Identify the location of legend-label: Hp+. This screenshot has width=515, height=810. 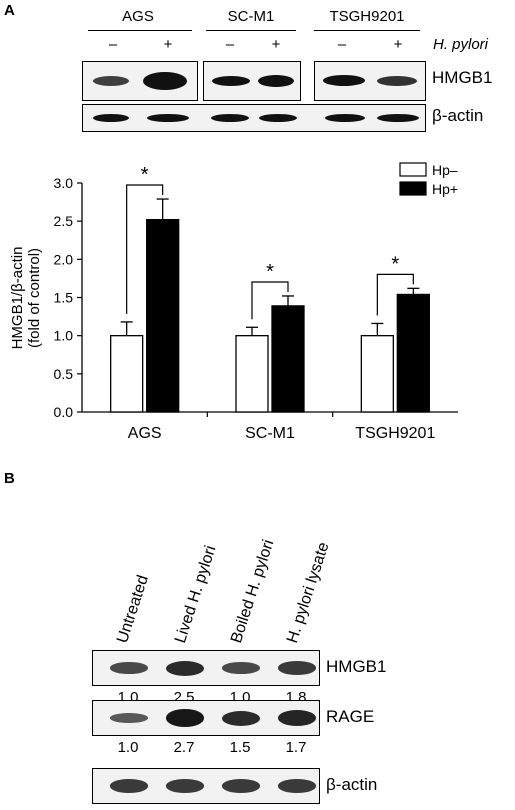
(445, 189).